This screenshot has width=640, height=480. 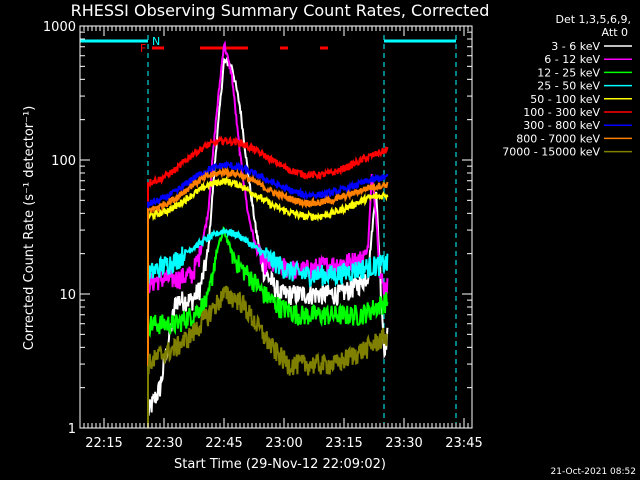 What do you see at coordinates (343, 443) in the screenshot?
I see `x-tick-label: 23:15` at bounding box center [343, 443].